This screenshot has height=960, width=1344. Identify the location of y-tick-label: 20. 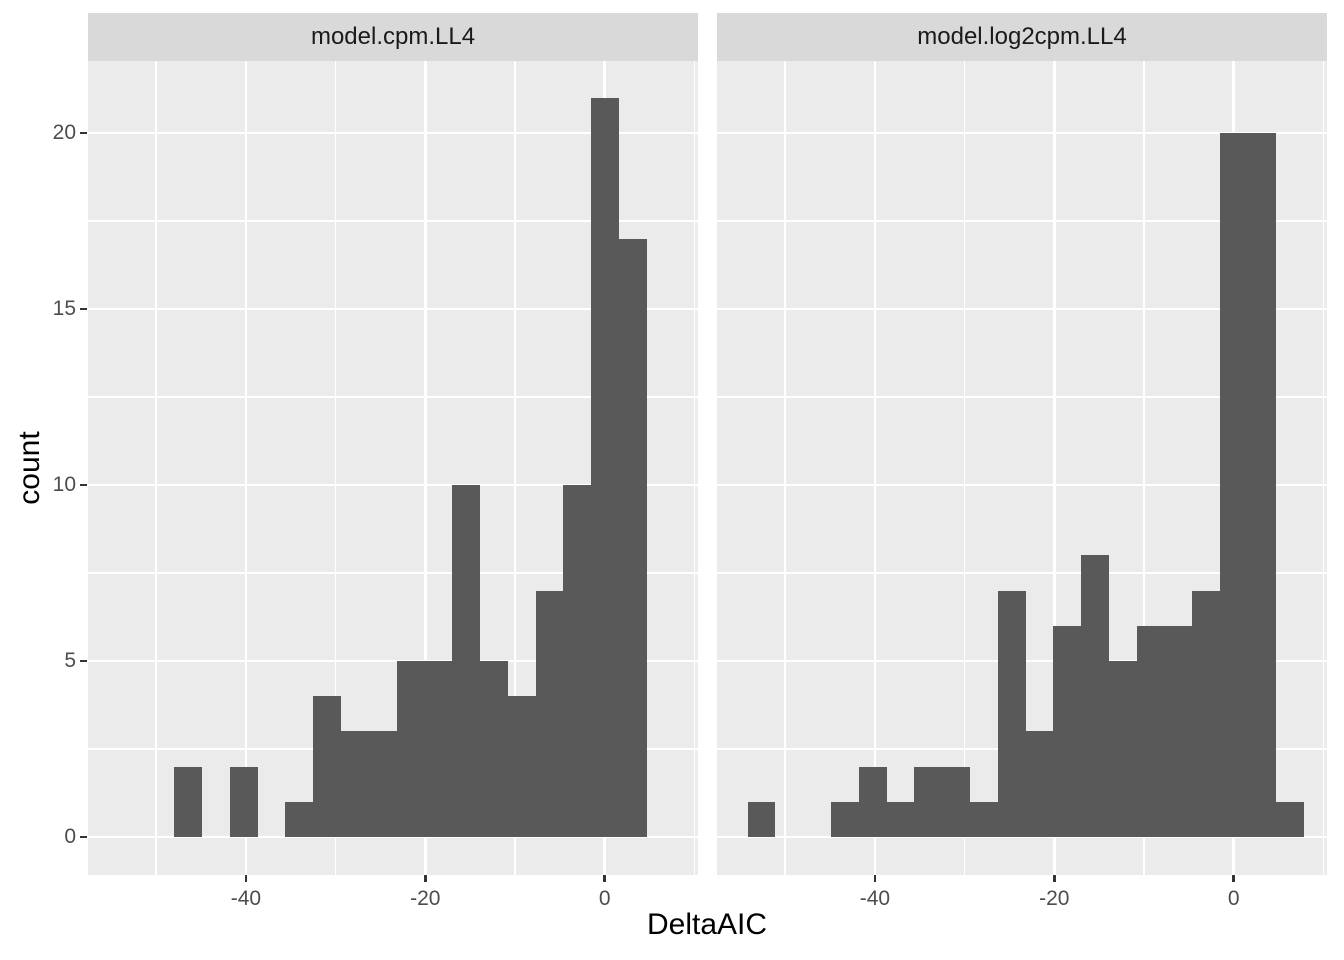
(64, 133).